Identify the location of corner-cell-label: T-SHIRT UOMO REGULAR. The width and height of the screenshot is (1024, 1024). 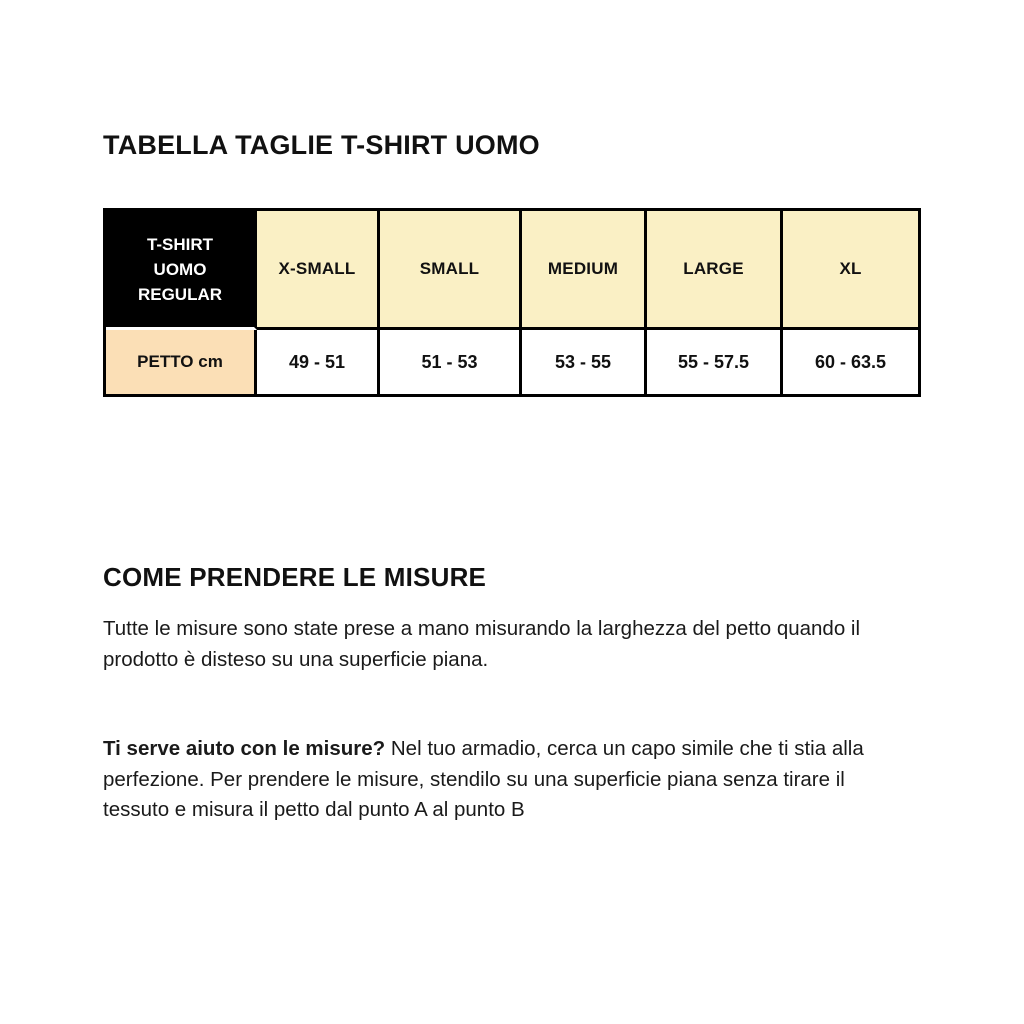
(180, 269).